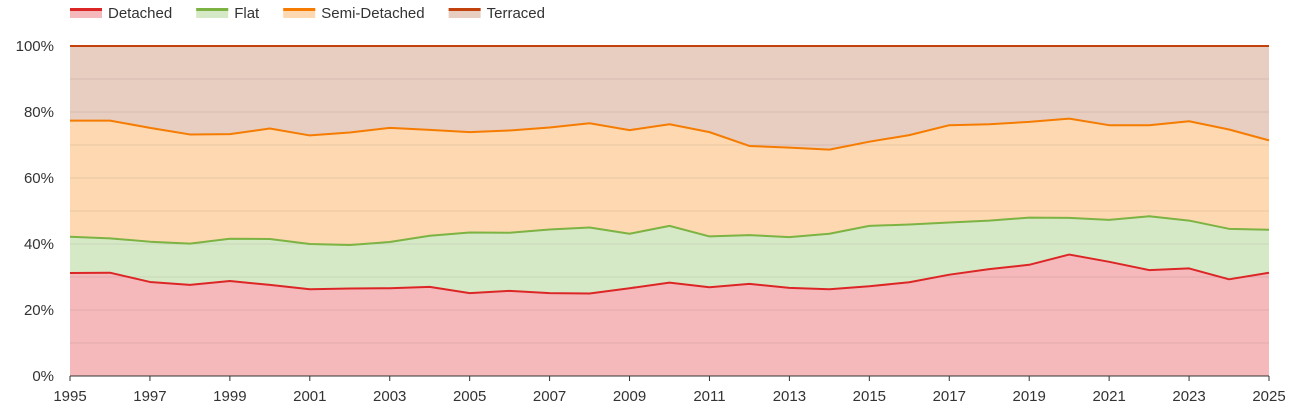 This screenshot has height=410, width=1305. Describe the element at coordinates (549, 396) in the screenshot. I see `x-tick-label: 2007` at that location.